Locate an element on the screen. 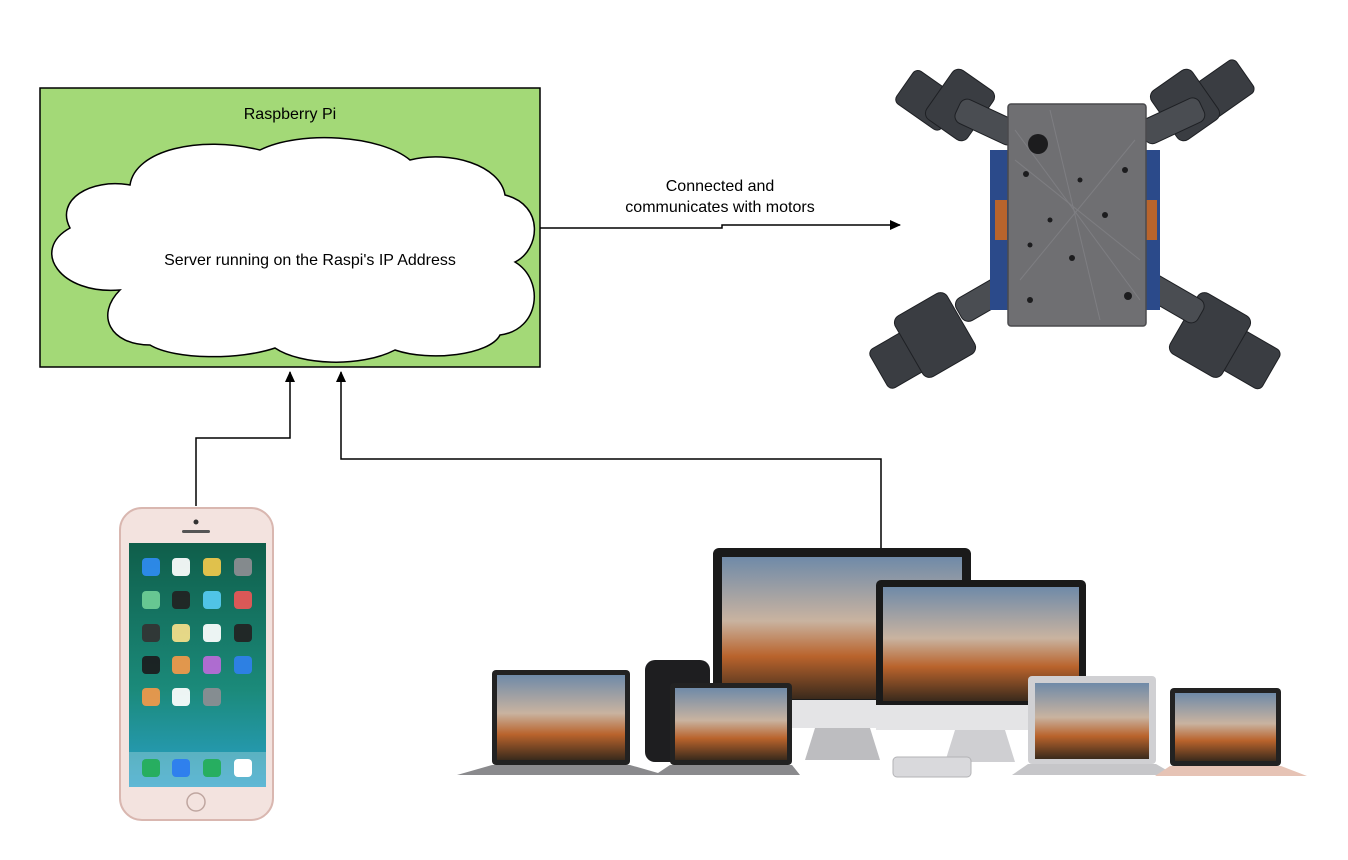 This screenshot has height=860, width=1348. raspberry-pi-title: Raspberry Pi is located at coordinates (290, 114).